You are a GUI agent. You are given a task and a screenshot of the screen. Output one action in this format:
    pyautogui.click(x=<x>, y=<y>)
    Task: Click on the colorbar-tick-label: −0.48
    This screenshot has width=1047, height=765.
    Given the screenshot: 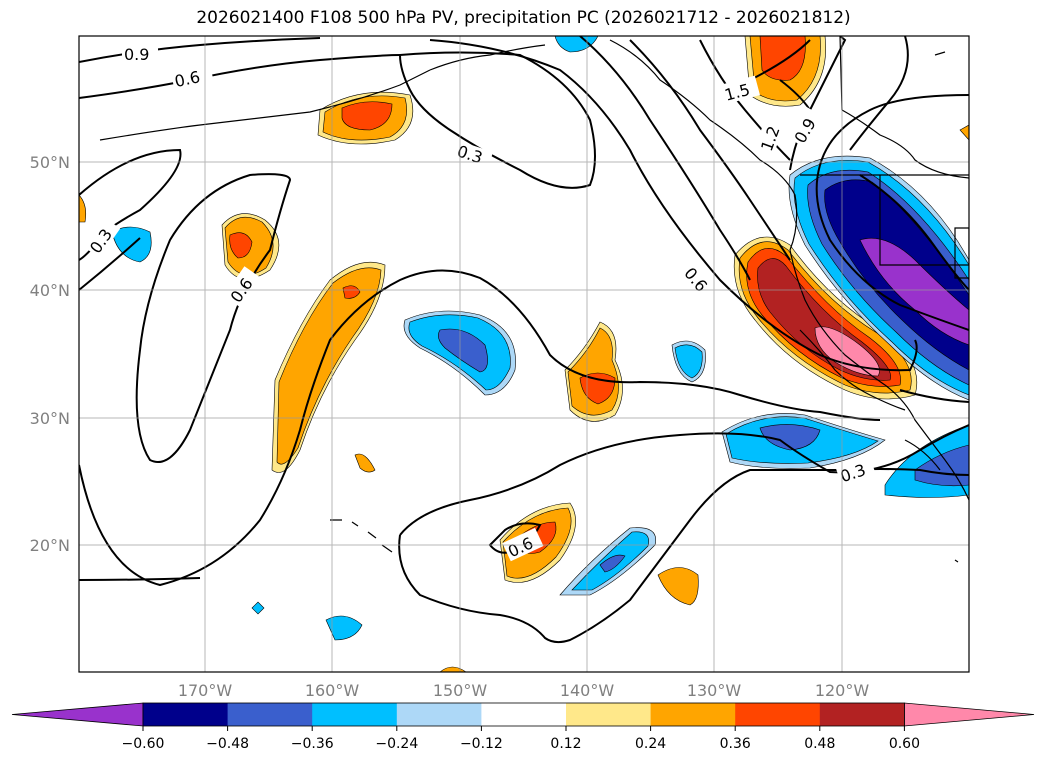 What is the action you would take?
    pyautogui.click(x=227, y=744)
    